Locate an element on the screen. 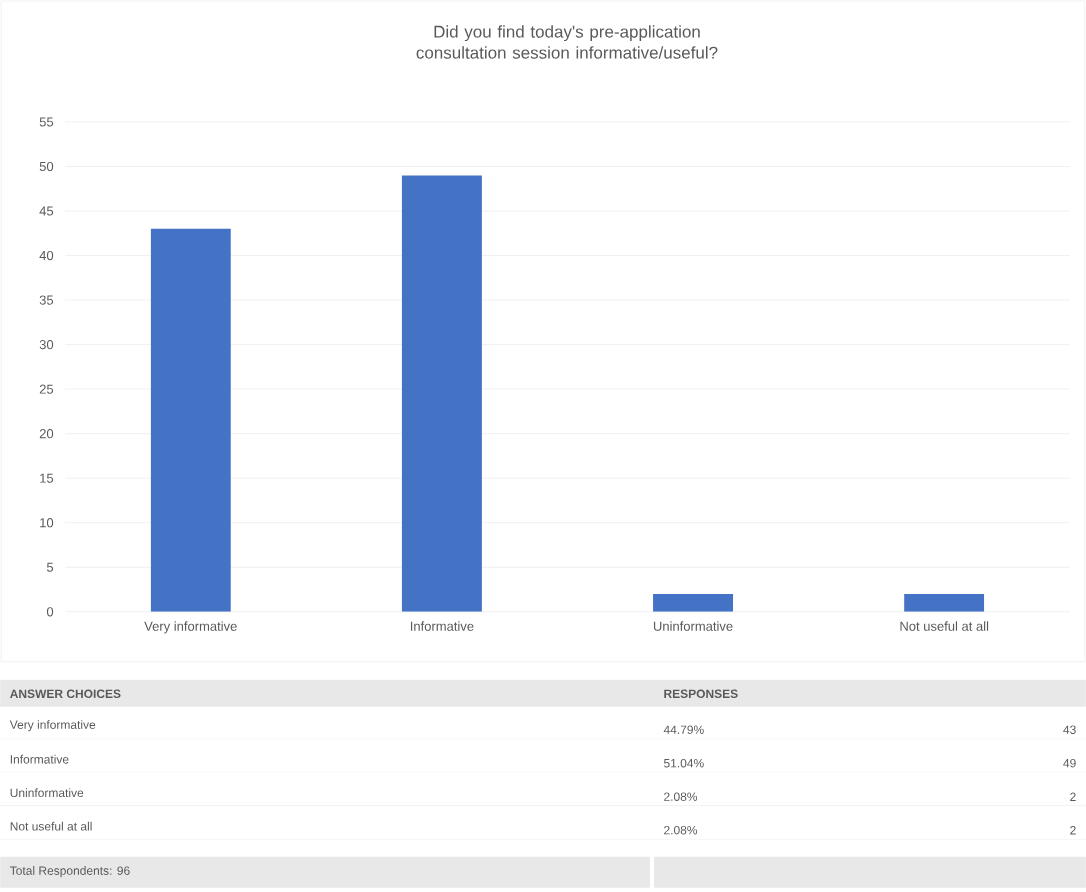  text: 43 is located at coordinates (1069, 730).